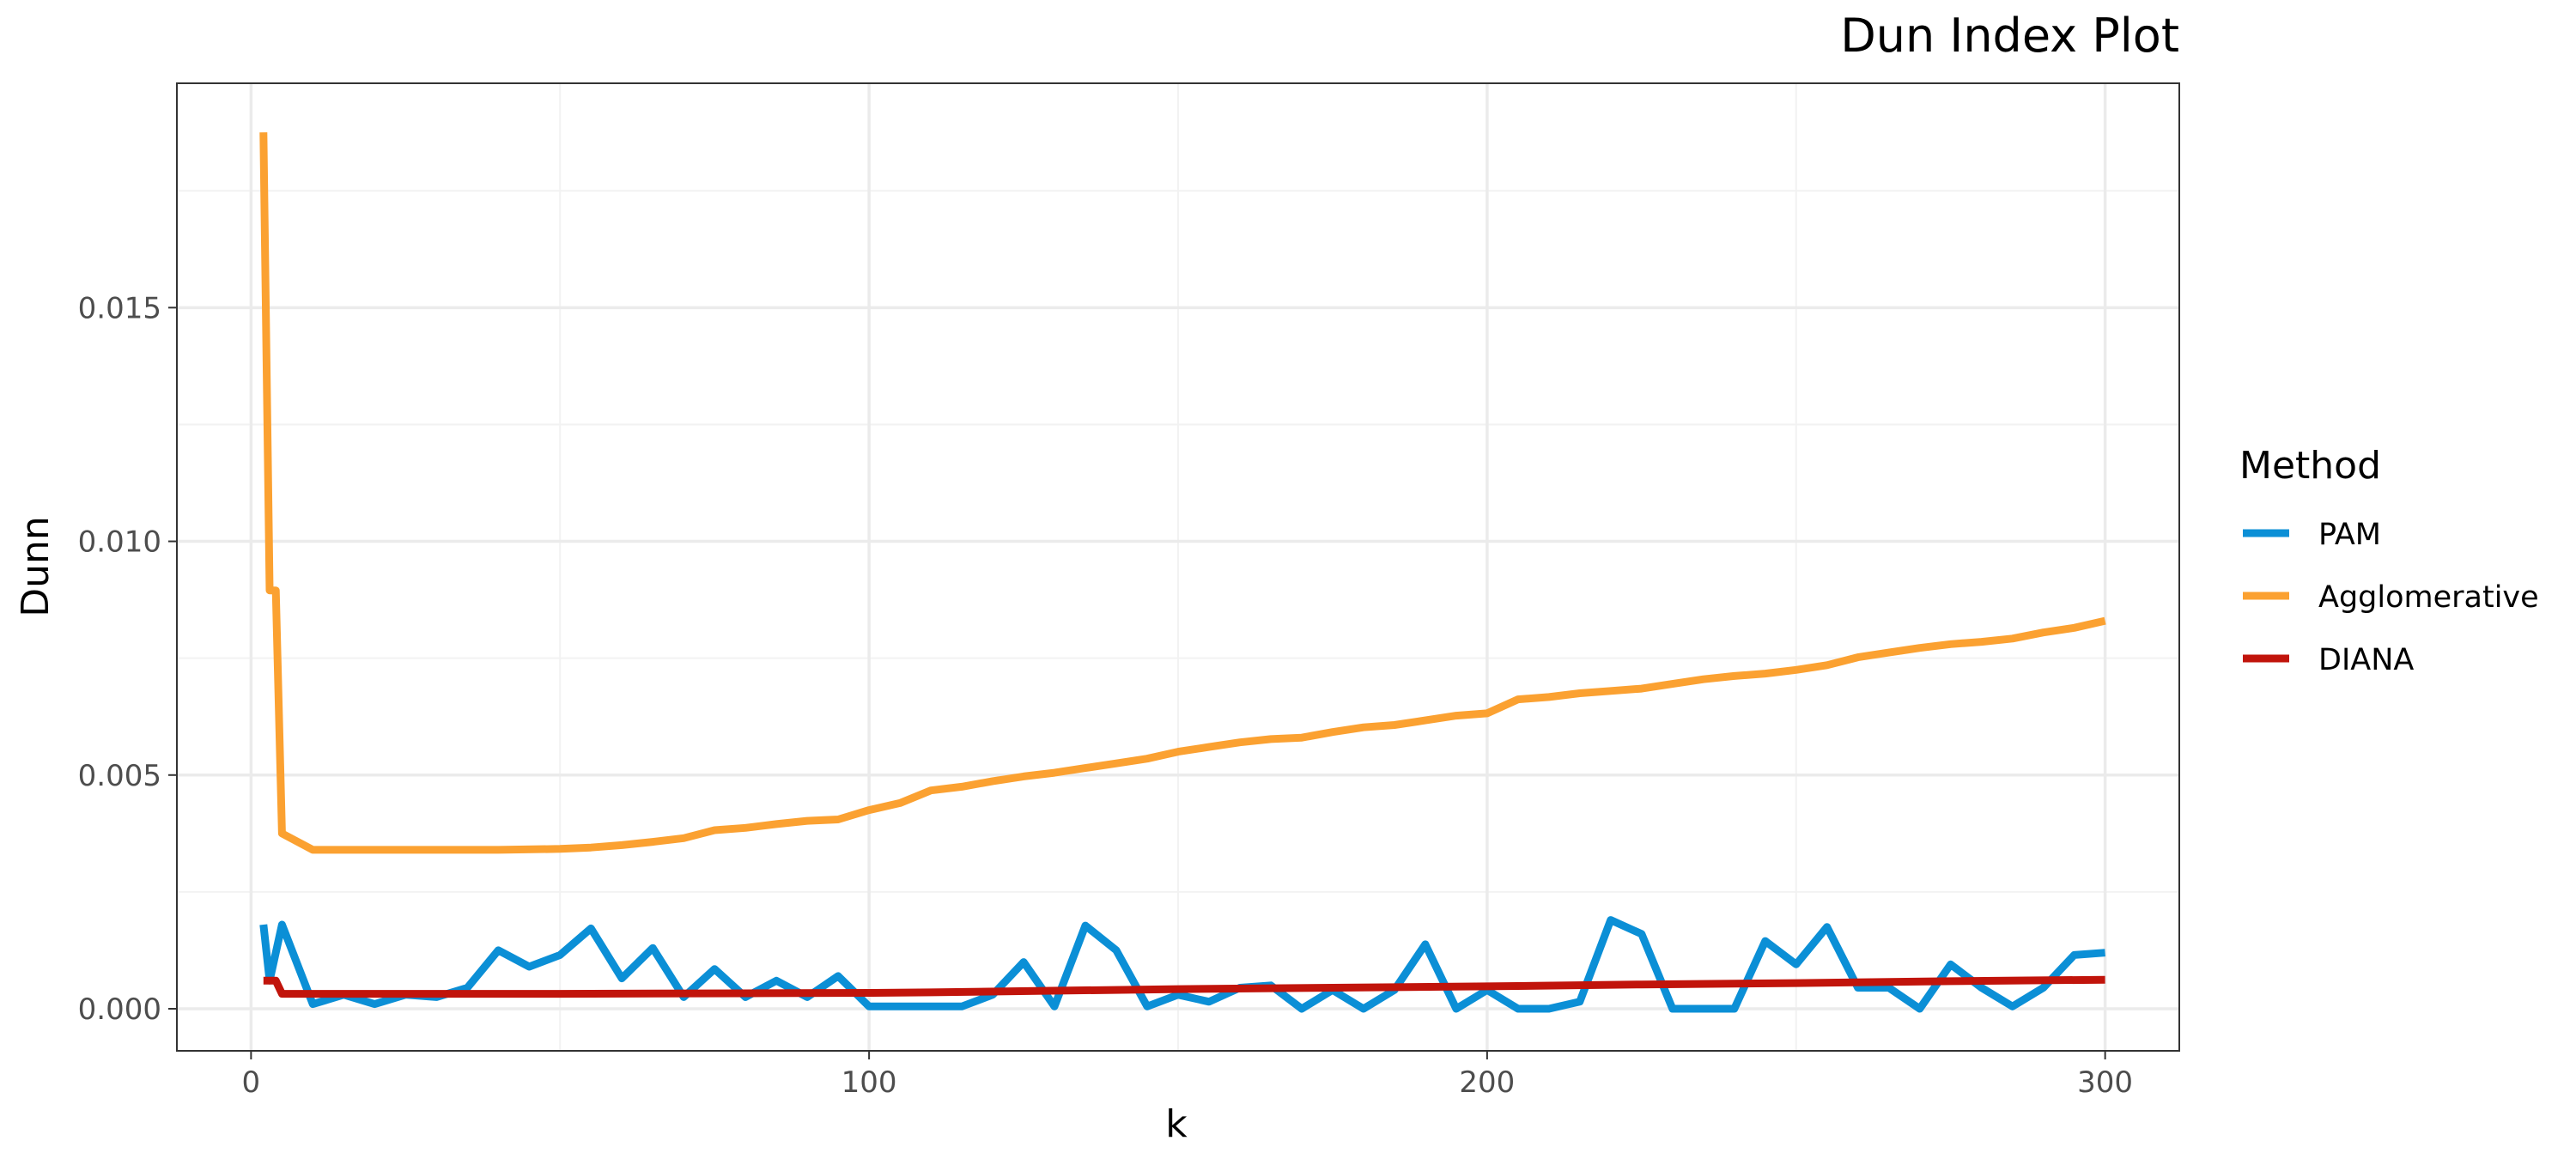 This screenshot has height=1159, width=2576. What do you see at coordinates (119, 542) in the screenshot?
I see `y-tick-label: 0.010` at bounding box center [119, 542].